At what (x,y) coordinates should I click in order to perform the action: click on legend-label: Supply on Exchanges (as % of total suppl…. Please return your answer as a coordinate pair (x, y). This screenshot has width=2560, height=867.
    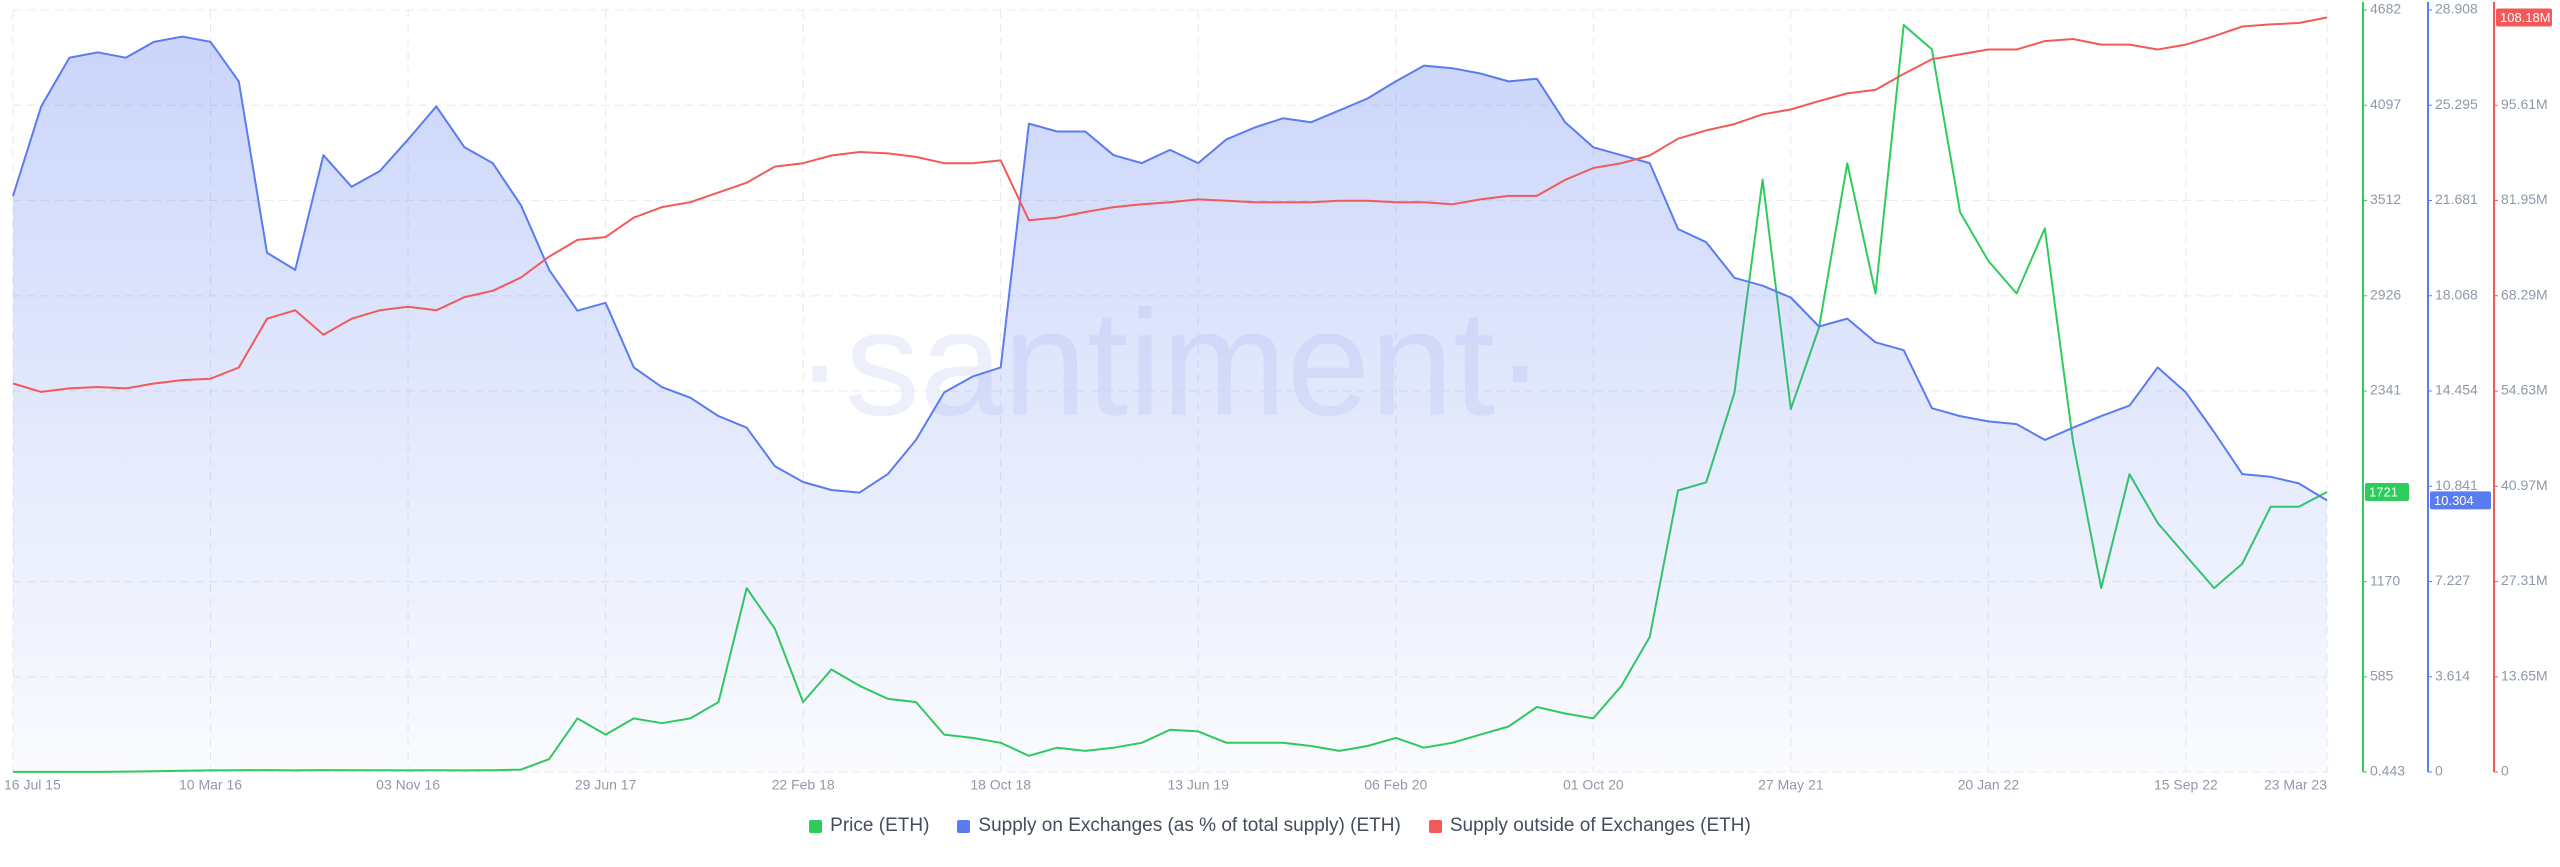
    Looking at the image, I should click on (1189, 825).